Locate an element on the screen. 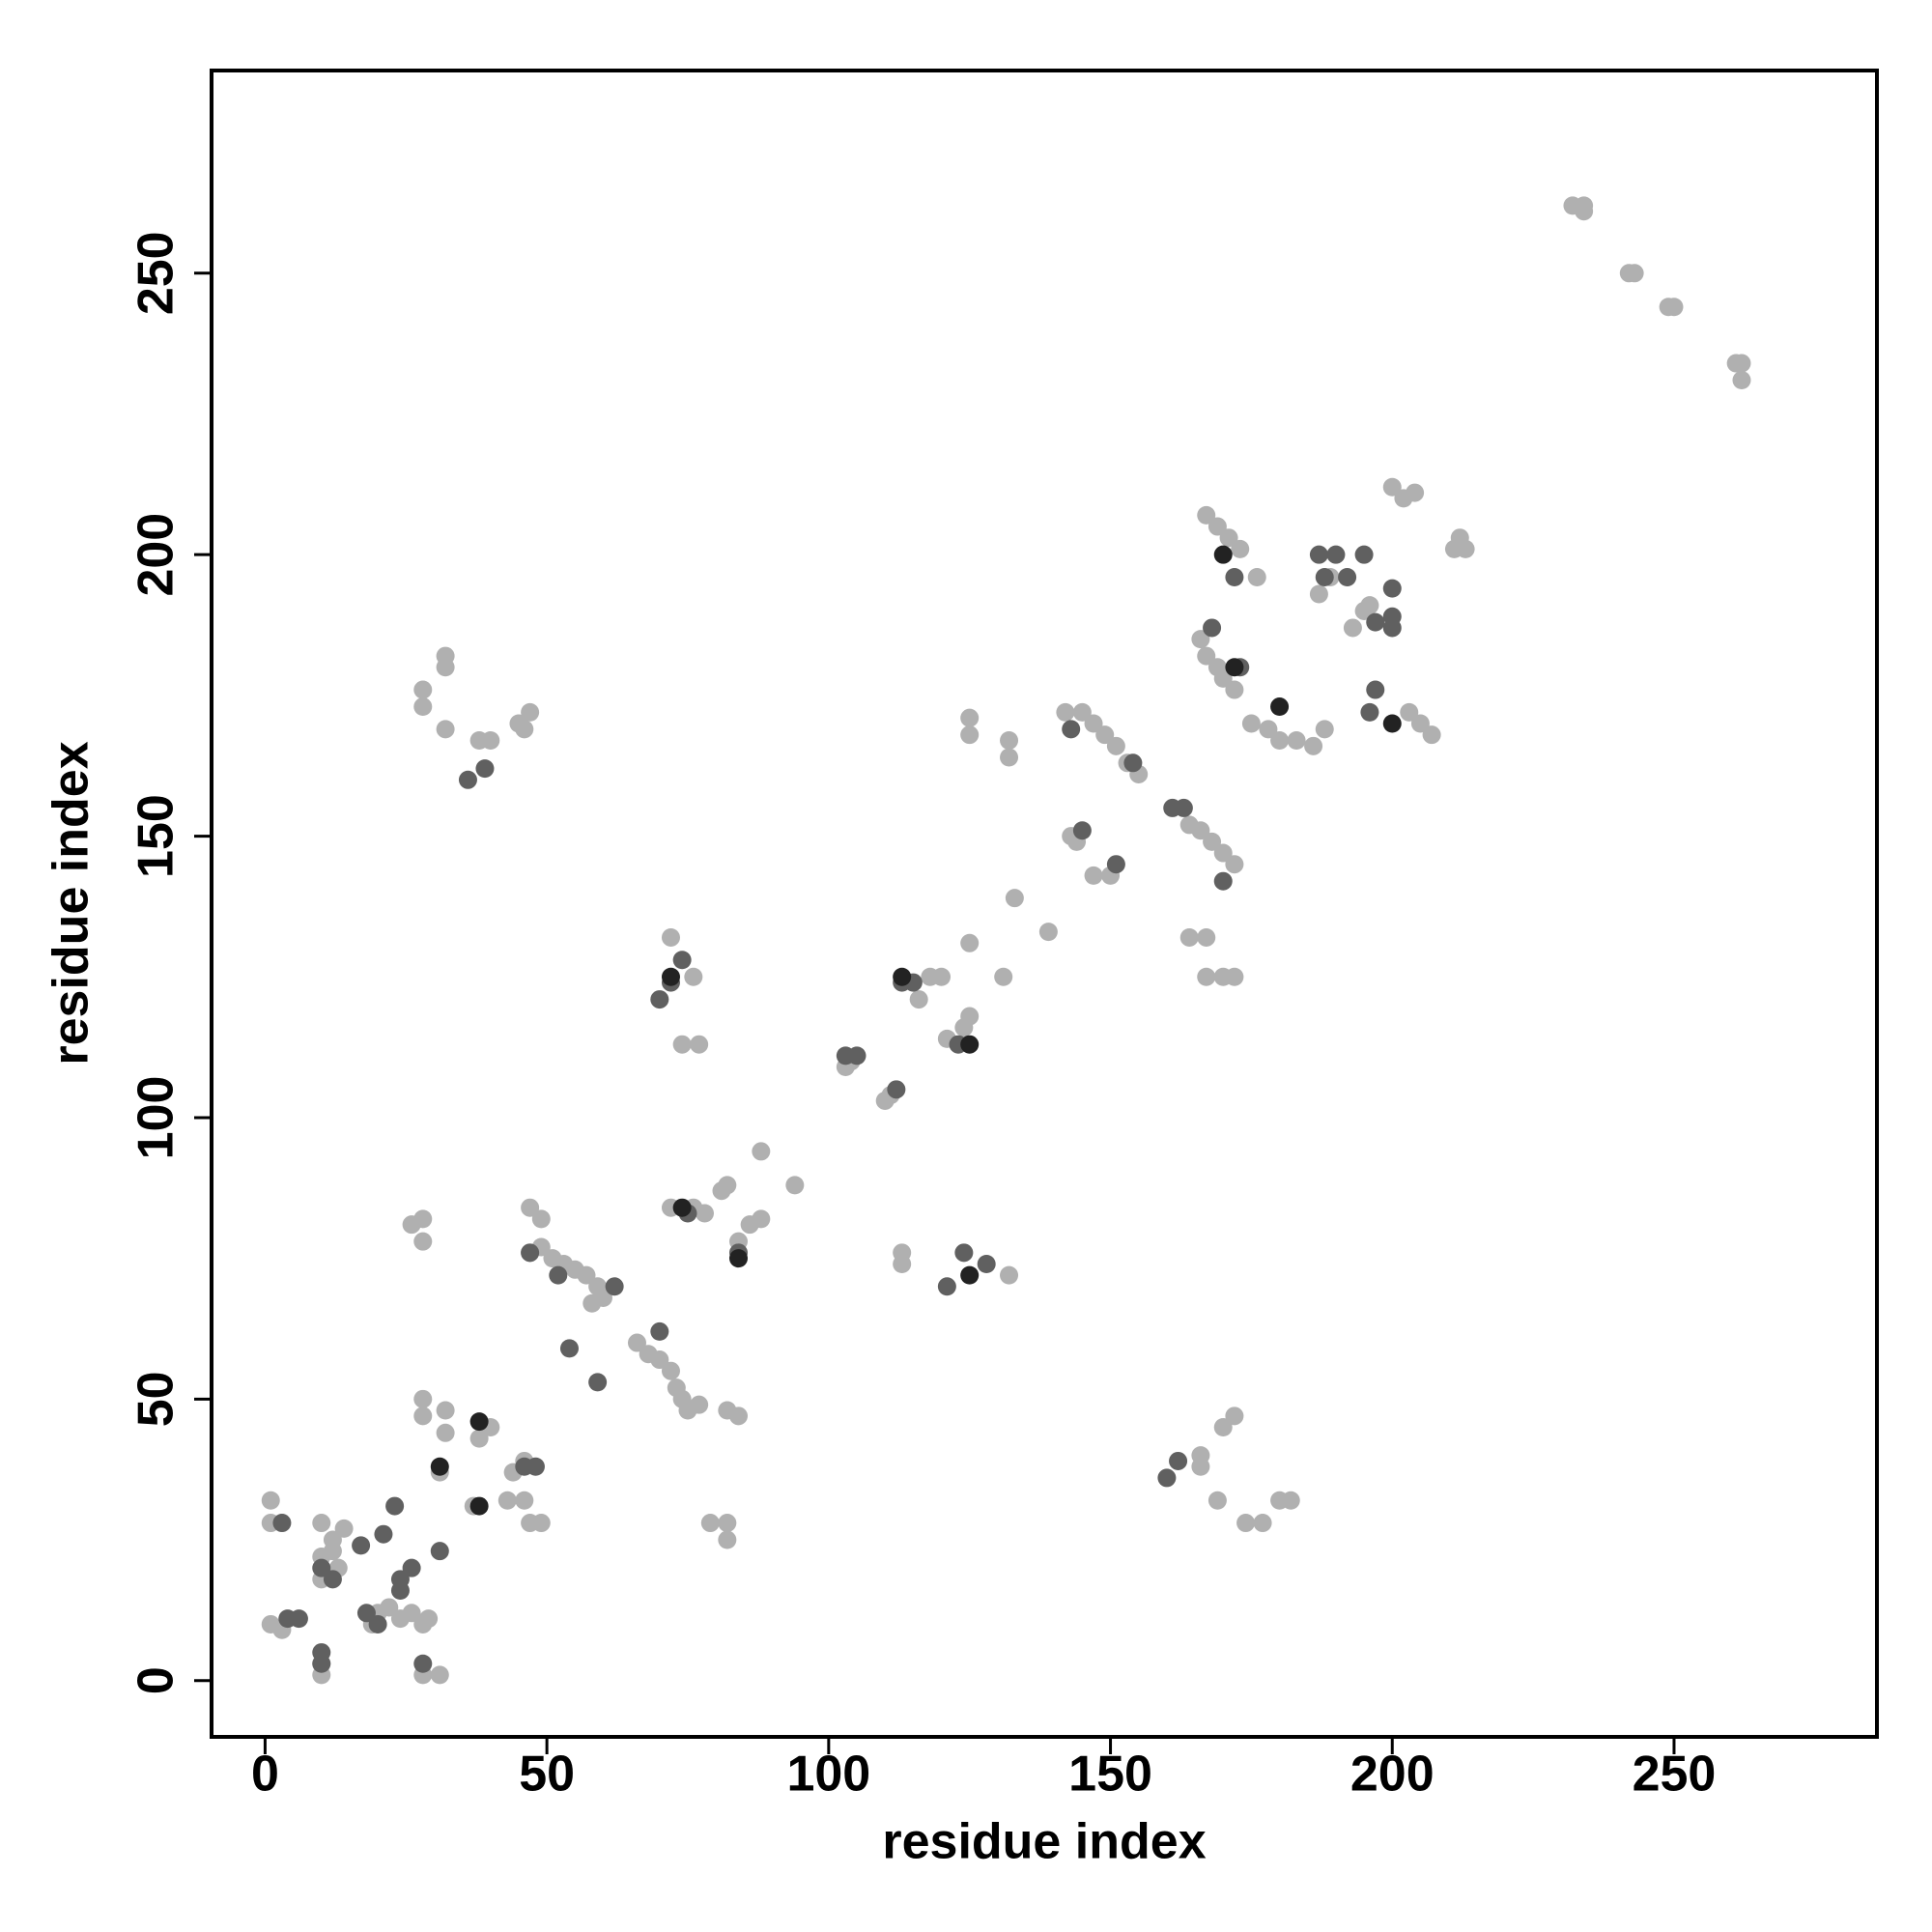 This screenshot has width=1932, height=1932. y-tick-label: 0 is located at coordinates (156, 1680).